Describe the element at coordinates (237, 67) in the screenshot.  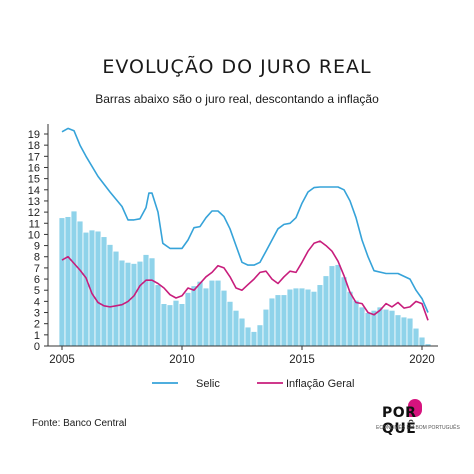
I see `chart-title: EVOLUÇÃO DO JURO REAL` at that location.